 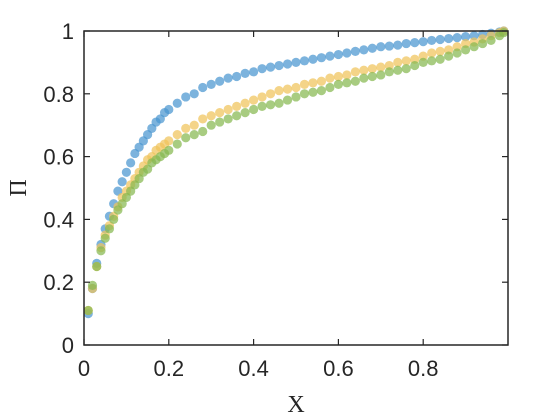 I want to click on y-tick-label: 0, so click(x=68, y=345).